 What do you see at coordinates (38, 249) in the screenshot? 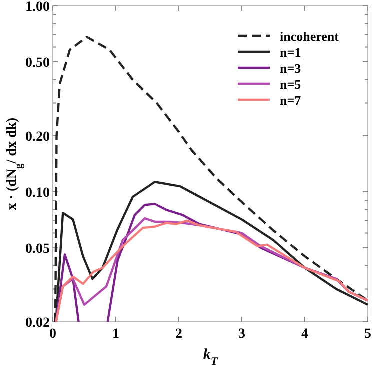
I see `y-tick-label: 0.05` at bounding box center [38, 249].